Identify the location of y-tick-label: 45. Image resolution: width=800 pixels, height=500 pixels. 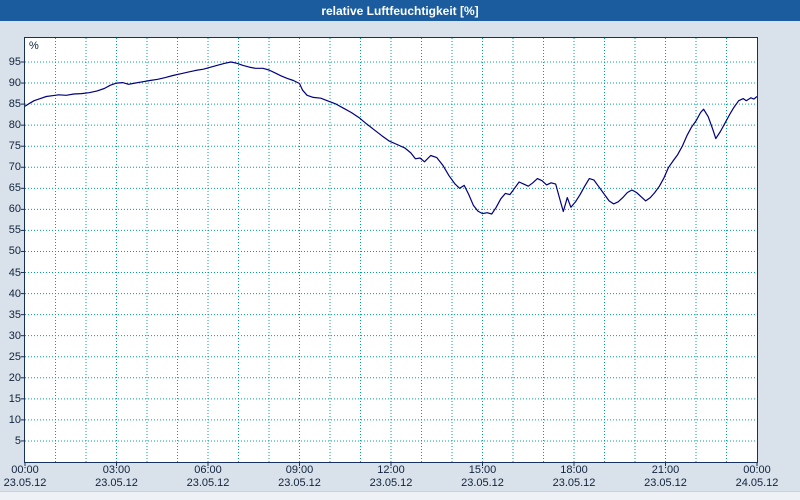
(14, 272).